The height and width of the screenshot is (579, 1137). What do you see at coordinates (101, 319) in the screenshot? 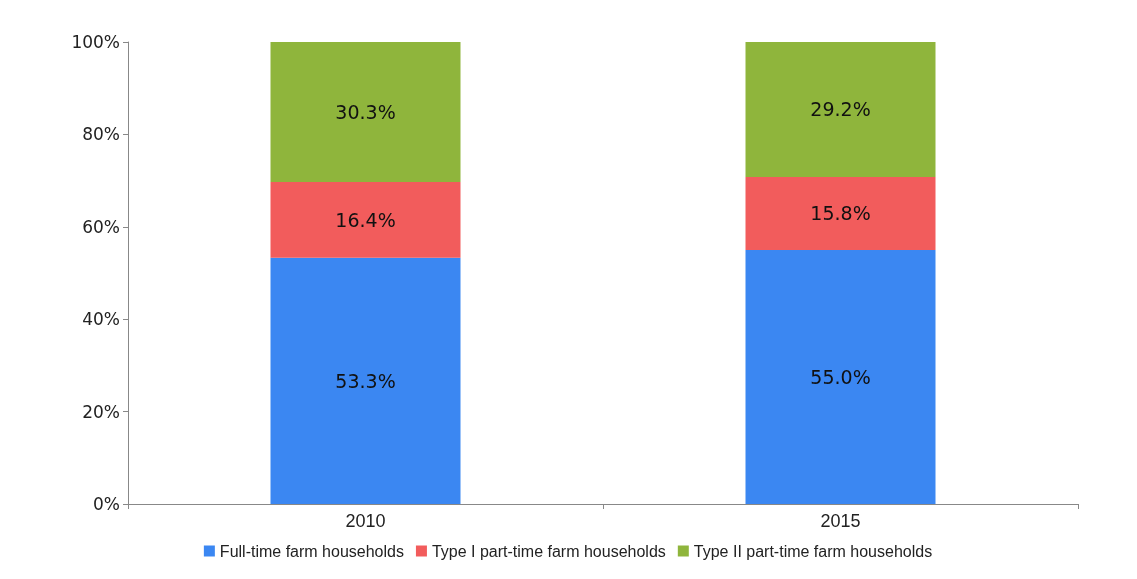
I see `y-tick-label: 40%` at bounding box center [101, 319].